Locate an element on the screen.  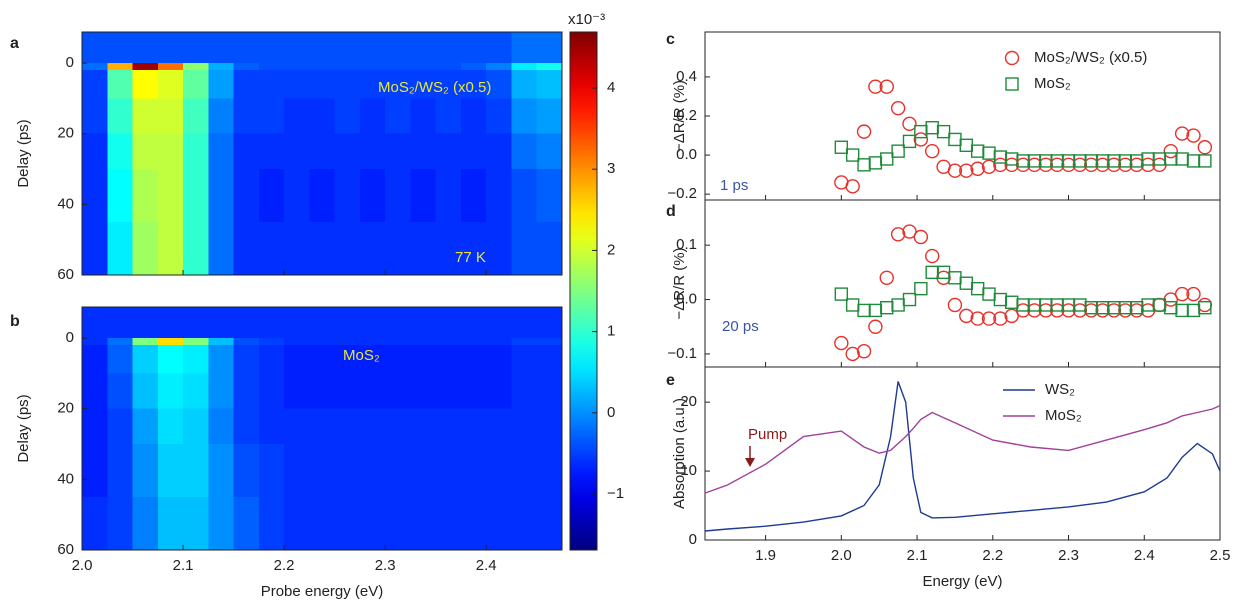
x-tick-label: 2.4 is located at coordinates (1144, 555).